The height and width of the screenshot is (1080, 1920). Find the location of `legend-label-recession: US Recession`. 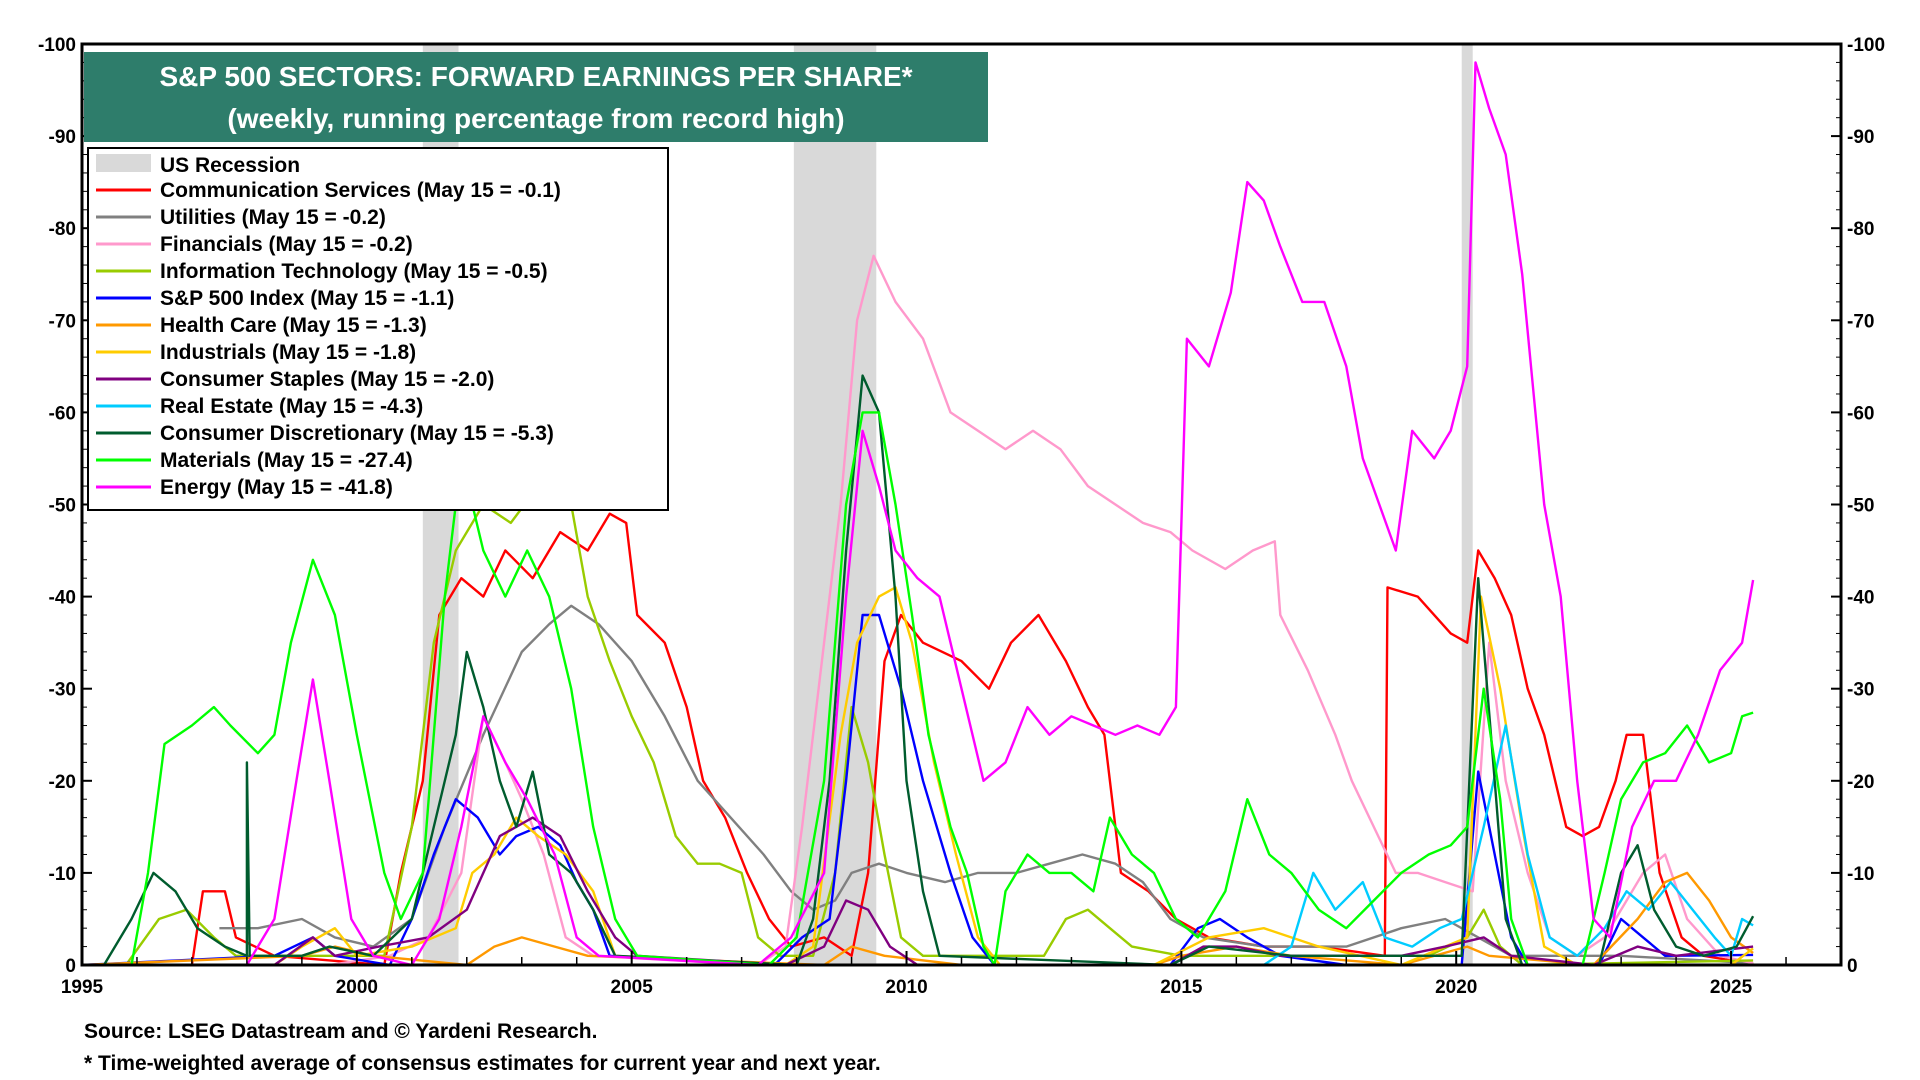

legend-label-recession: US Recession is located at coordinates (230, 165).